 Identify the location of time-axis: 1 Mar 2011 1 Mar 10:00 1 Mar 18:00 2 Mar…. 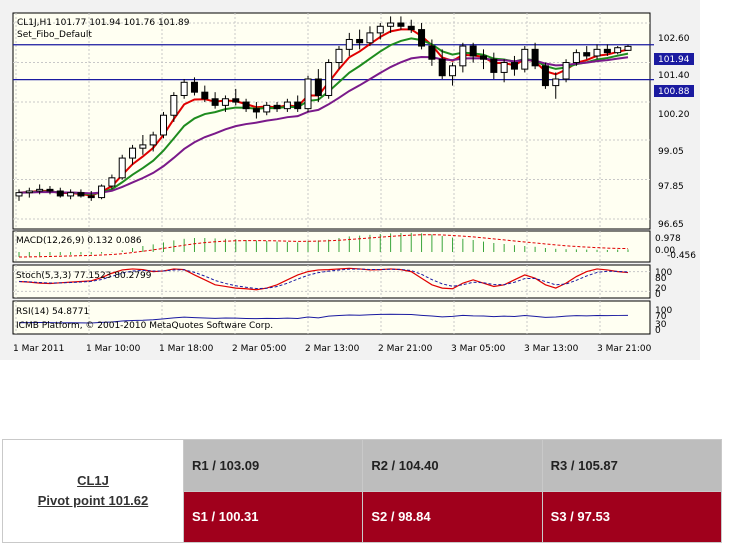
(332, 349).